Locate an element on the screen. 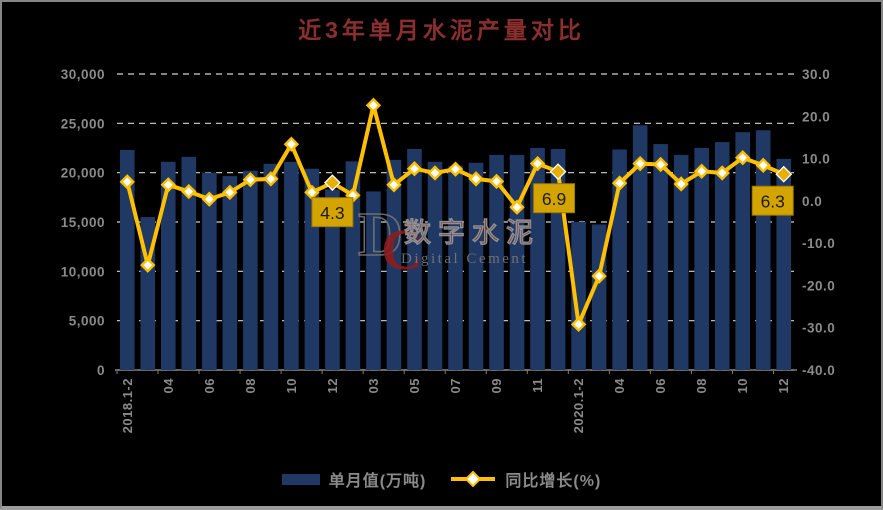 Image resolution: width=883 pixels, height=510 pixels. marker-2020.11 is located at coordinates (763, 165).